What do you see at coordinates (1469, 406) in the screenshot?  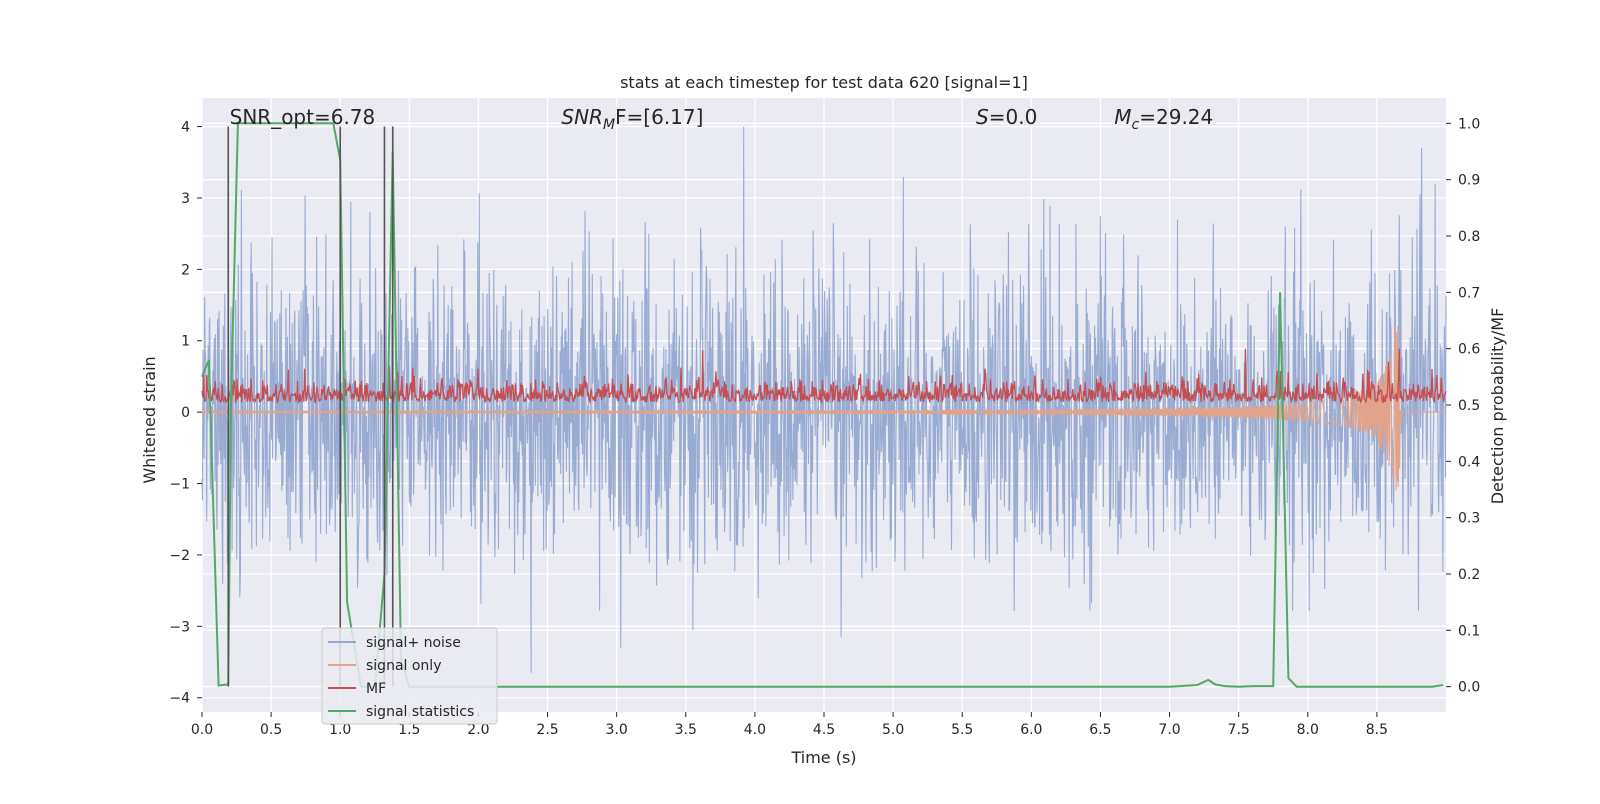 I see `y-right-tick-label: 0.5` at bounding box center [1469, 406].